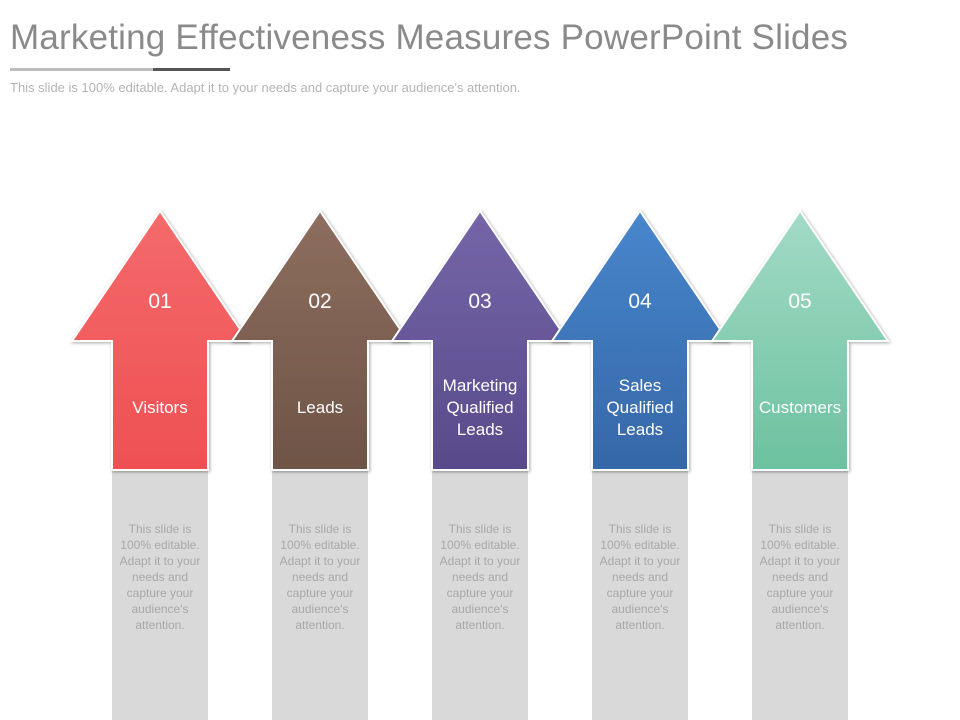  What do you see at coordinates (480, 407) in the screenshot?
I see `step-3-label: Marketing Qualified Leads` at bounding box center [480, 407].